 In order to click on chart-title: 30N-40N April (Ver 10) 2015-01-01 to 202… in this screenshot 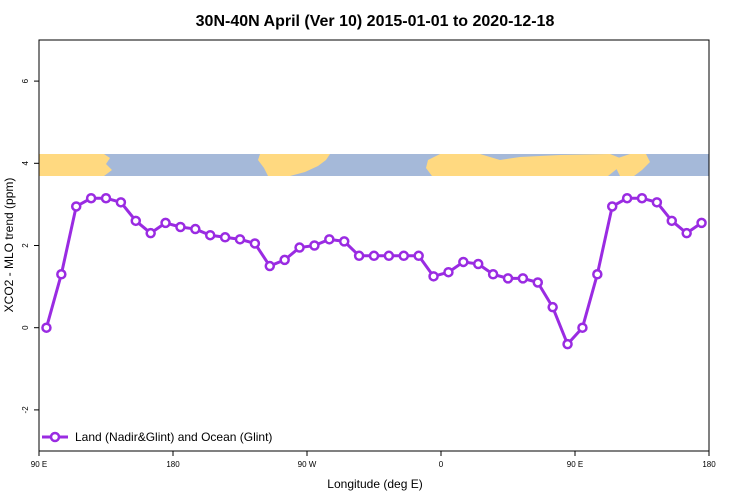, I will do `click(375, 21)`.